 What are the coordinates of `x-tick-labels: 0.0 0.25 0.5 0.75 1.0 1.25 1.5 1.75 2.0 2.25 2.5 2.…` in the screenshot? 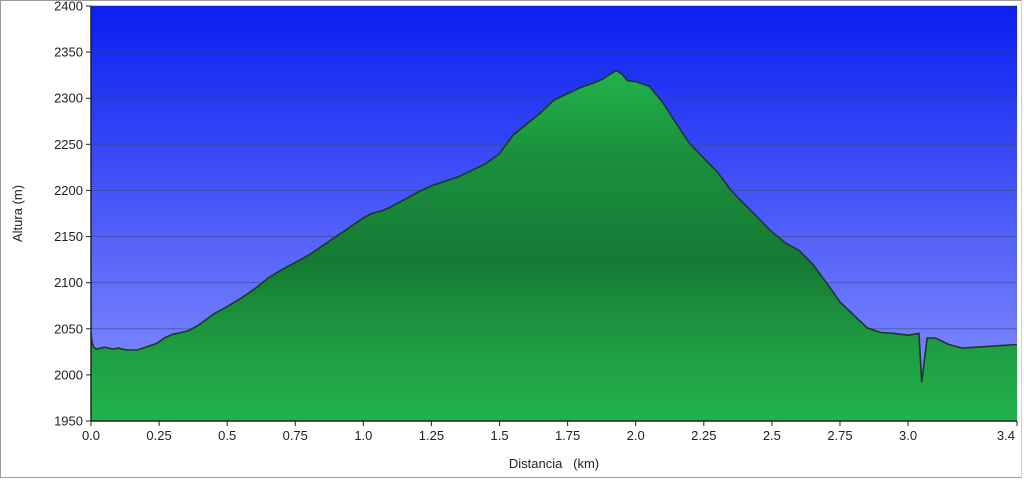 It's located at (550, 432).